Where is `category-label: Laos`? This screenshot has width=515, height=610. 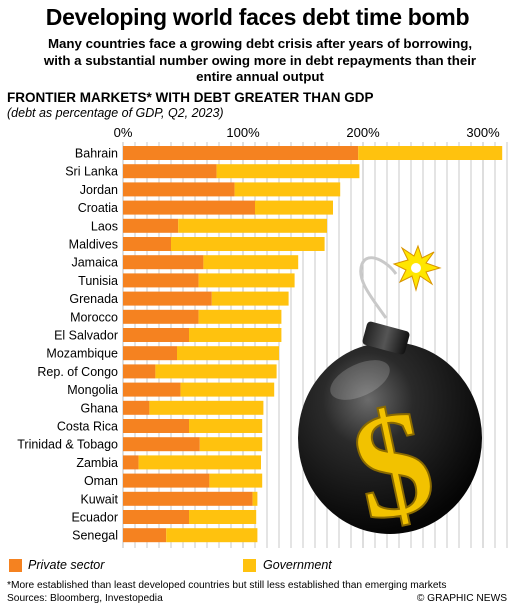 category-label: Laos is located at coordinates (104, 226).